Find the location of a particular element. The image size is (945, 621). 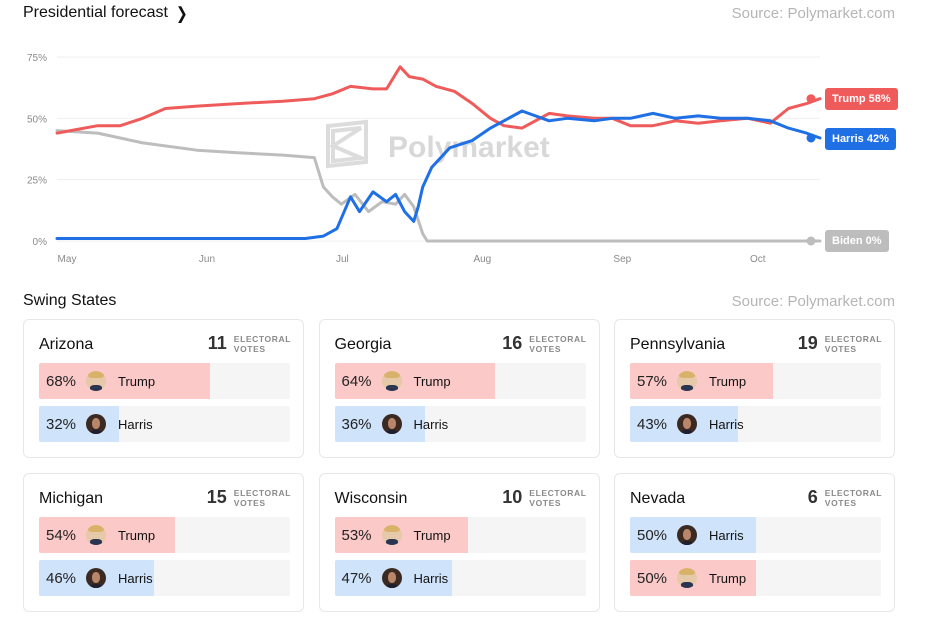

row-content: 43% Harris is located at coordinates (687, 424).